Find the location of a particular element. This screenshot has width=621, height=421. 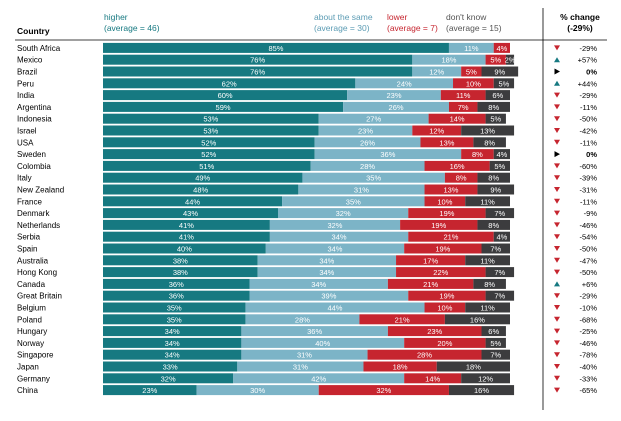

bar-label-higher: 62% is located at coordinates (229, 83).